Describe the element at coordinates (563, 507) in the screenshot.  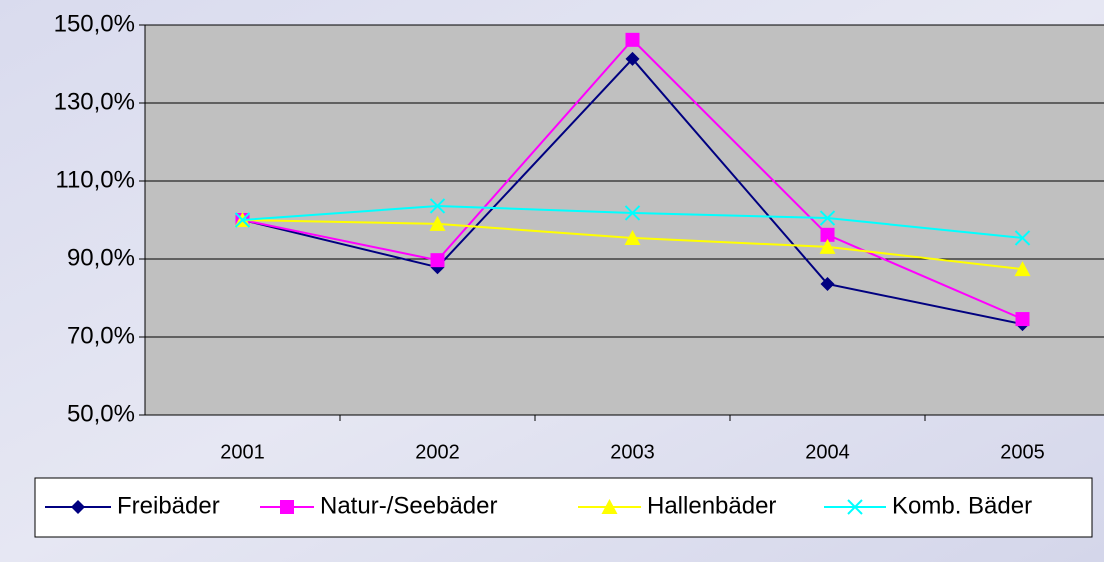
I see `legend` at that location.